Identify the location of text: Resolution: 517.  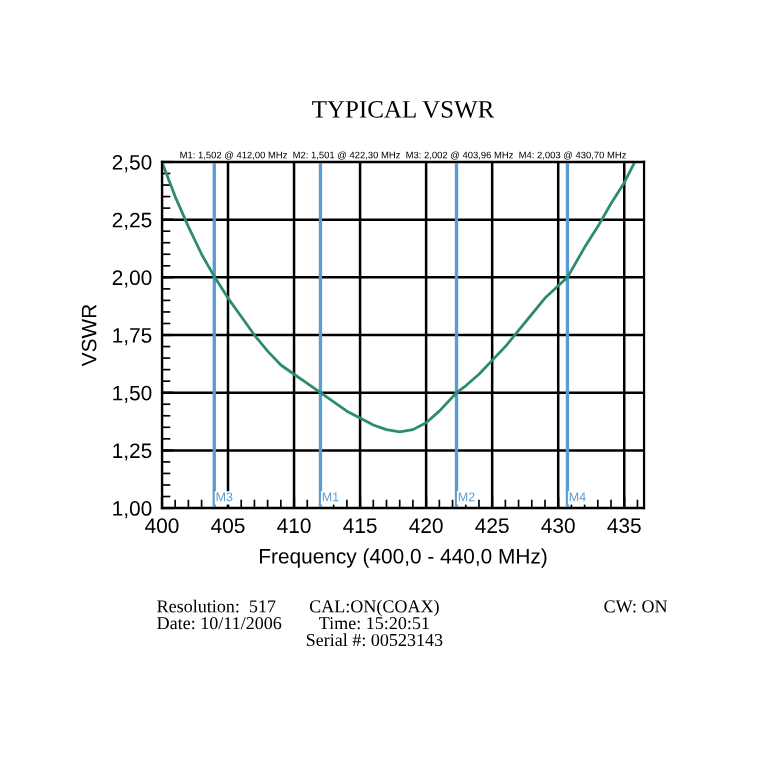
(216, 606).